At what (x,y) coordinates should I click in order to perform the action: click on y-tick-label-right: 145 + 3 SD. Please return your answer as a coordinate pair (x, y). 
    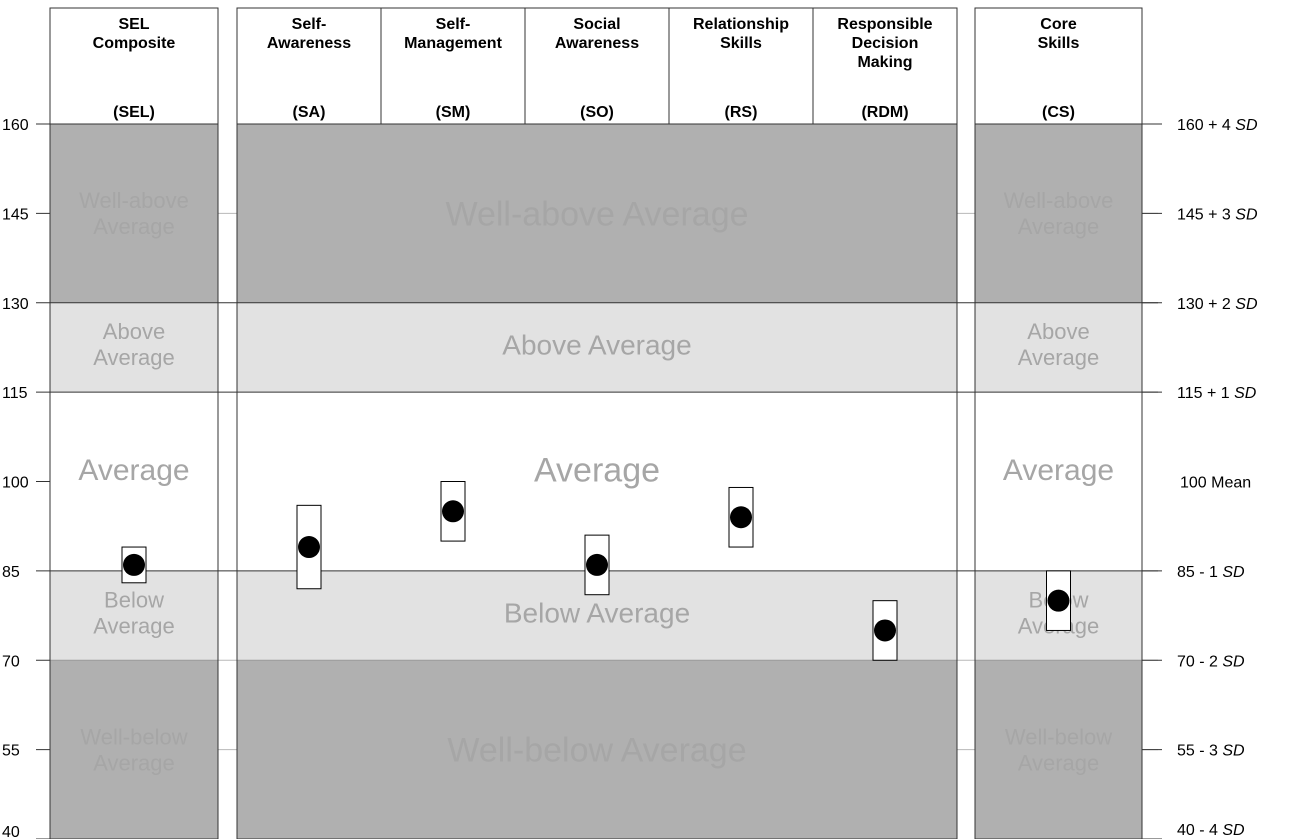
    Looking at the image, I should click on (1217, 214).